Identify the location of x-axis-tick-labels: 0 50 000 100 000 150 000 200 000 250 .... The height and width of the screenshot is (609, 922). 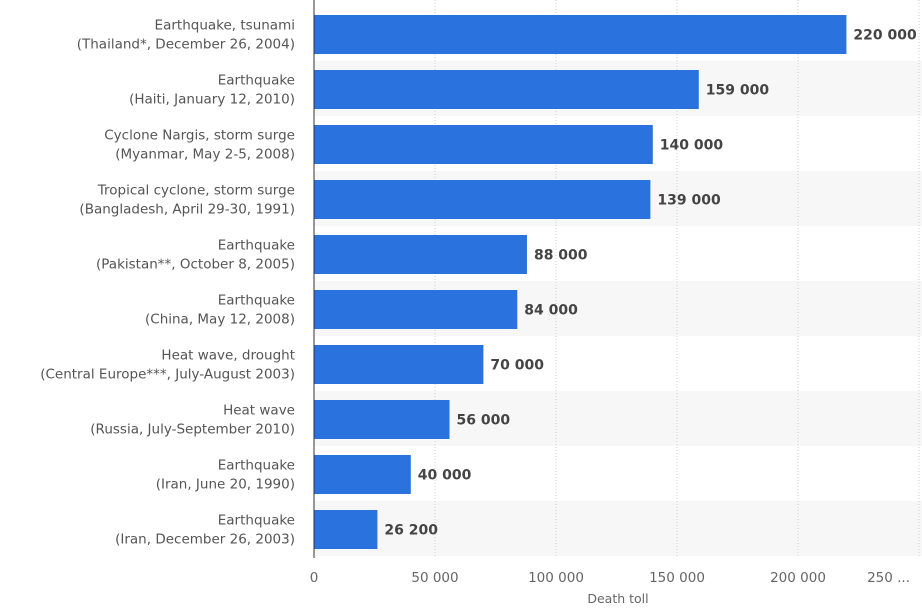
(610, 578).